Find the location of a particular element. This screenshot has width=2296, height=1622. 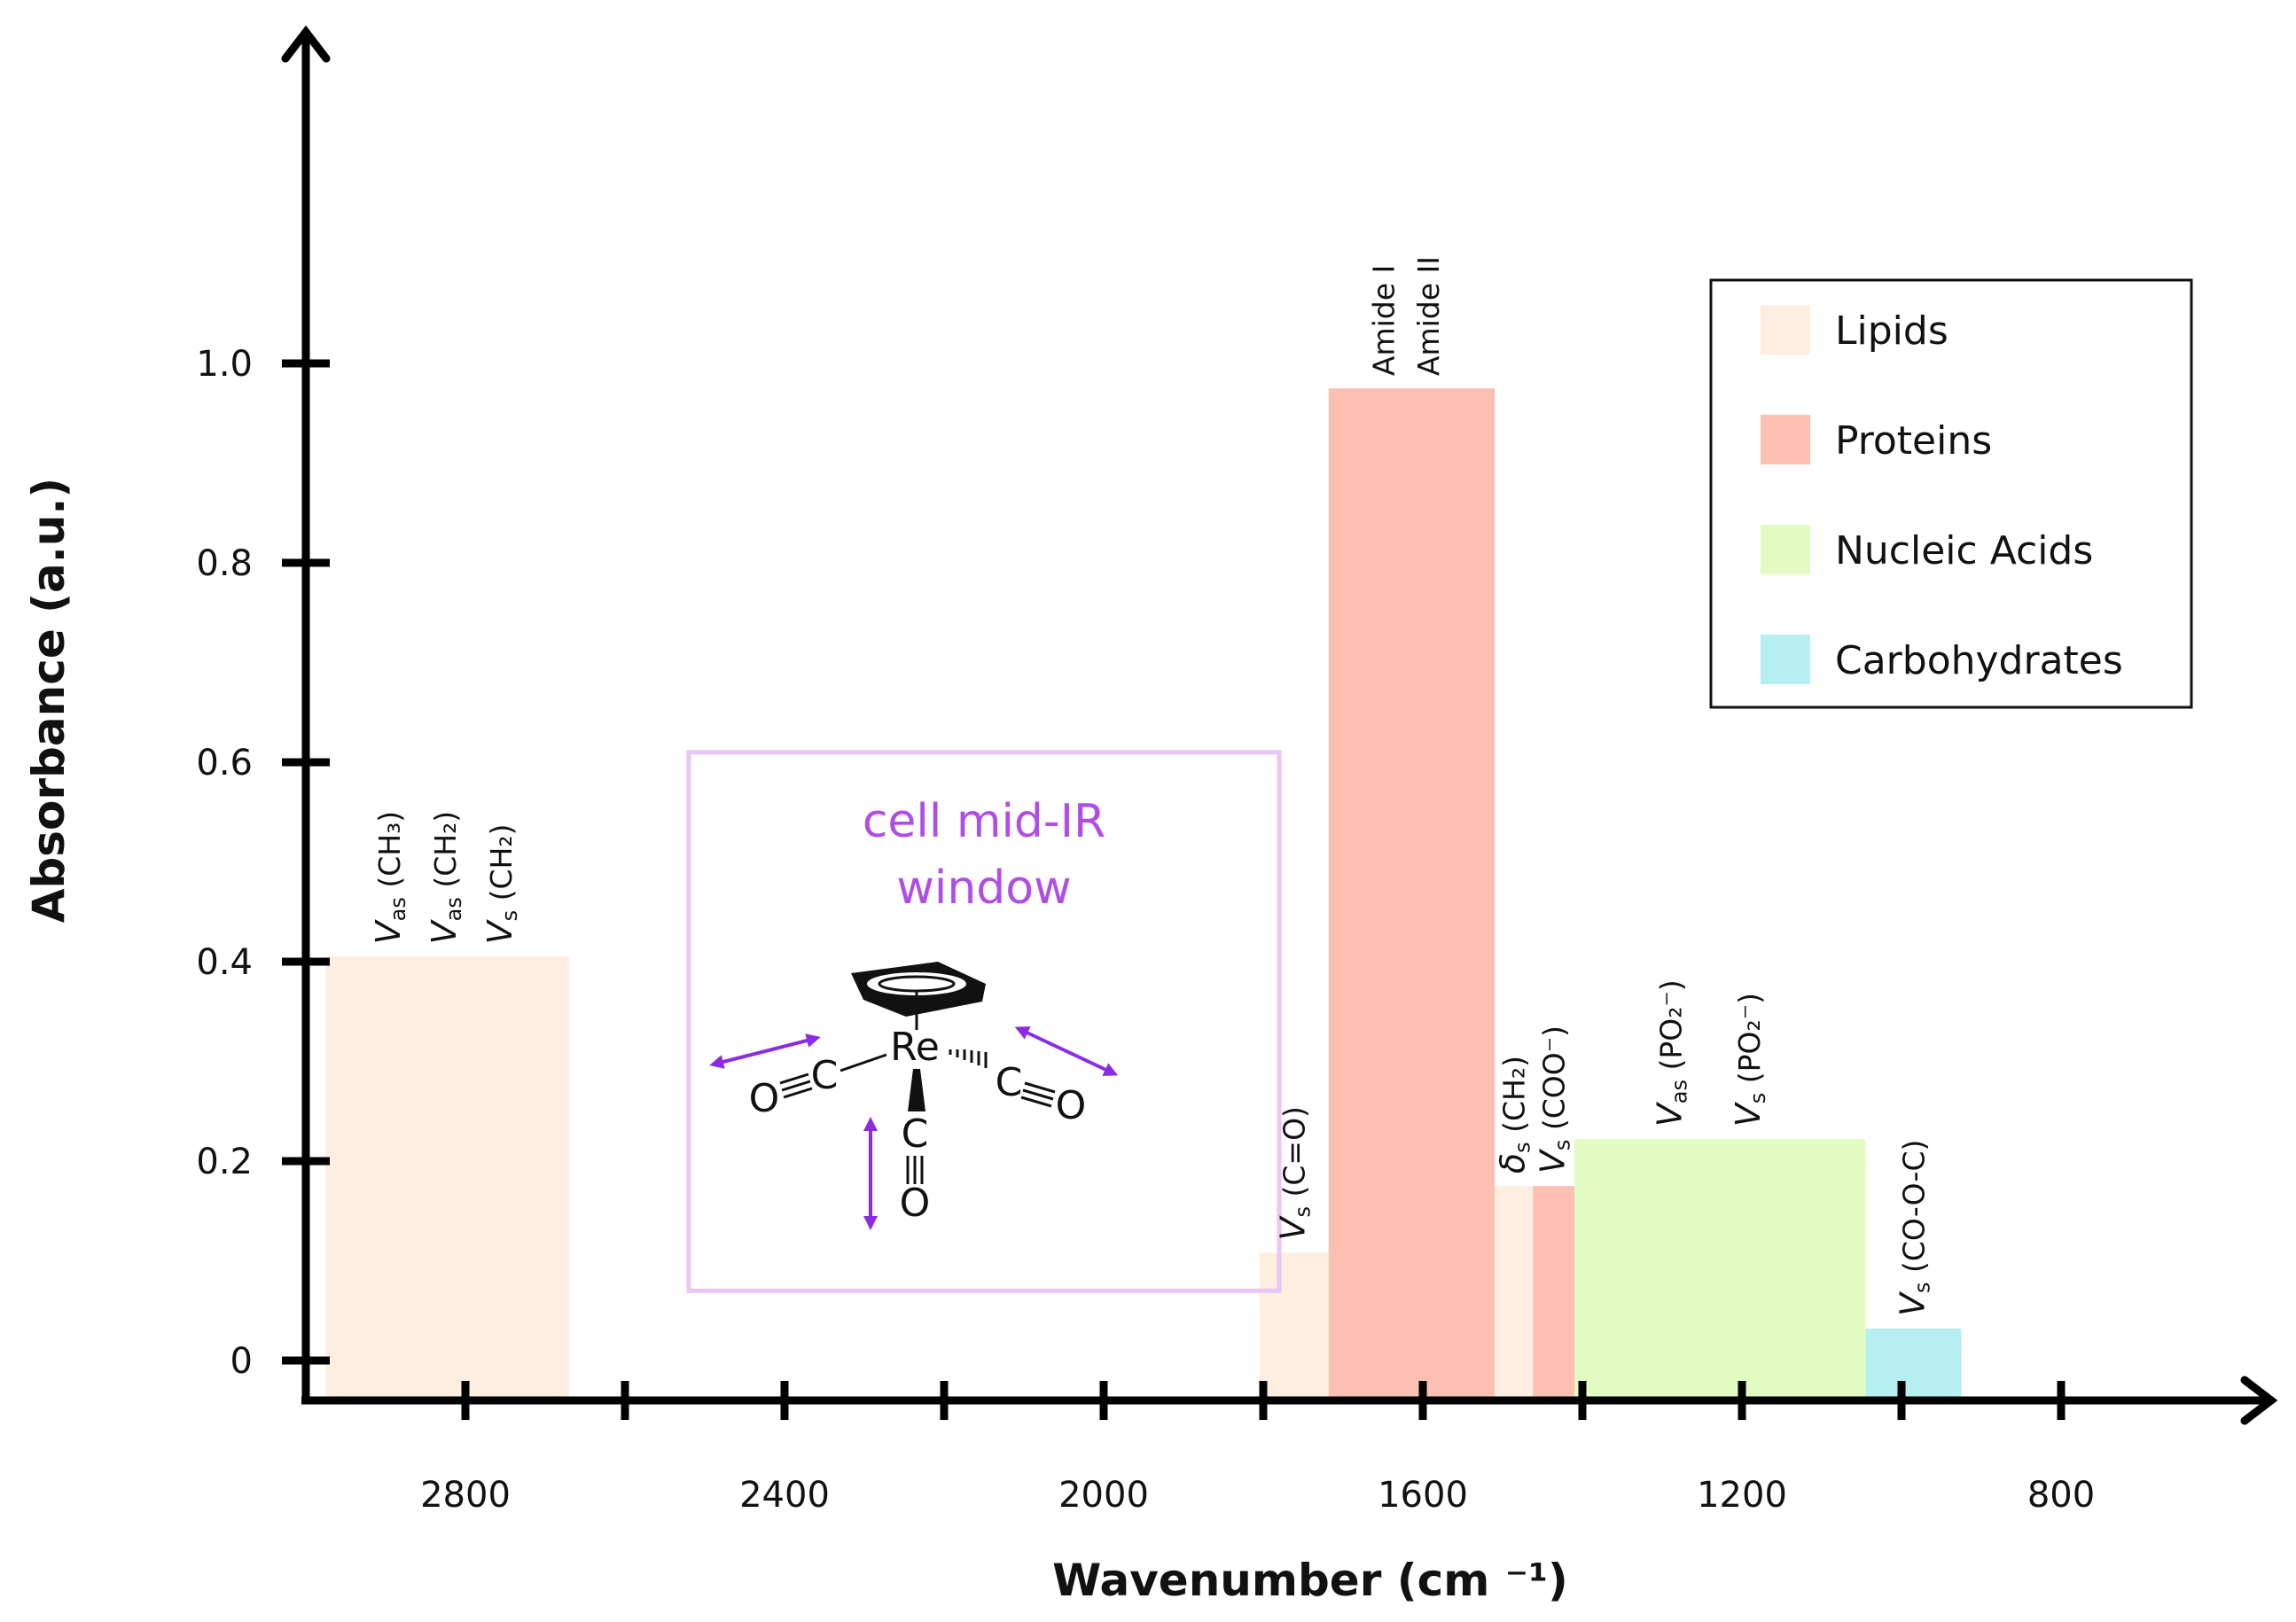

x-tick-label-1200: 1200 is located at coordinates (1742, 1495).